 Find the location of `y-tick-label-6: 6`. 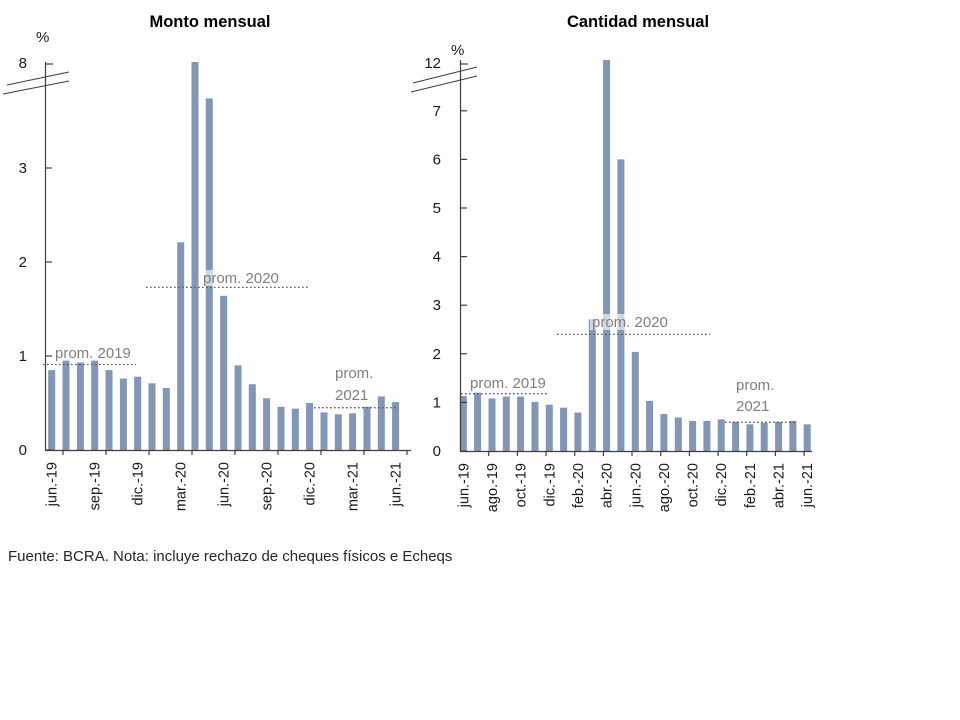

y-tick-label-6: 6 is located at coordinates (437, 159).